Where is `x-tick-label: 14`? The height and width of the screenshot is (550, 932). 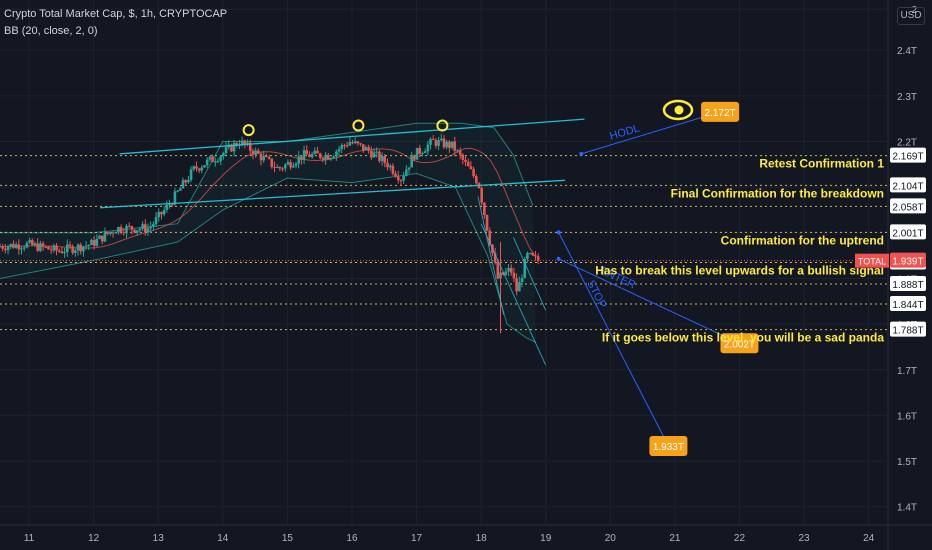
x-tick-label: 14 is located at coordinates (223, 538).